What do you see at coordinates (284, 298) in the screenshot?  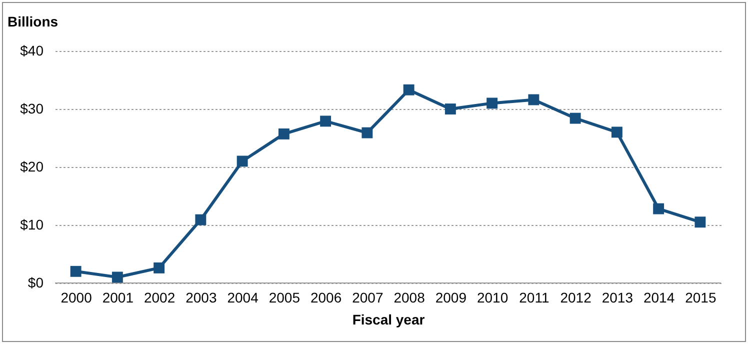 I see `x-tick-label: 2005` at bounding box center [284, 298].